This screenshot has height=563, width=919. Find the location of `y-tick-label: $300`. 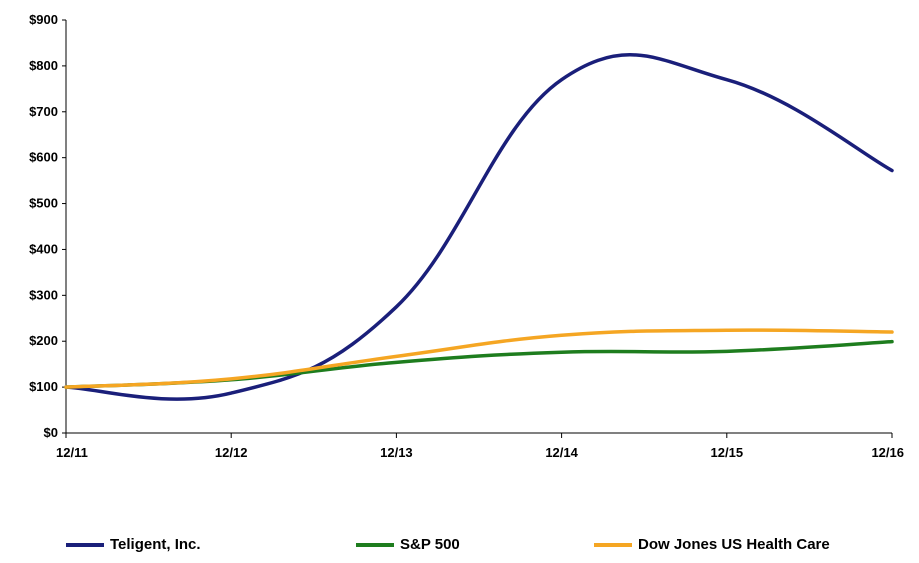

y-tick-label: $300 is located at coordinates (43, 294).